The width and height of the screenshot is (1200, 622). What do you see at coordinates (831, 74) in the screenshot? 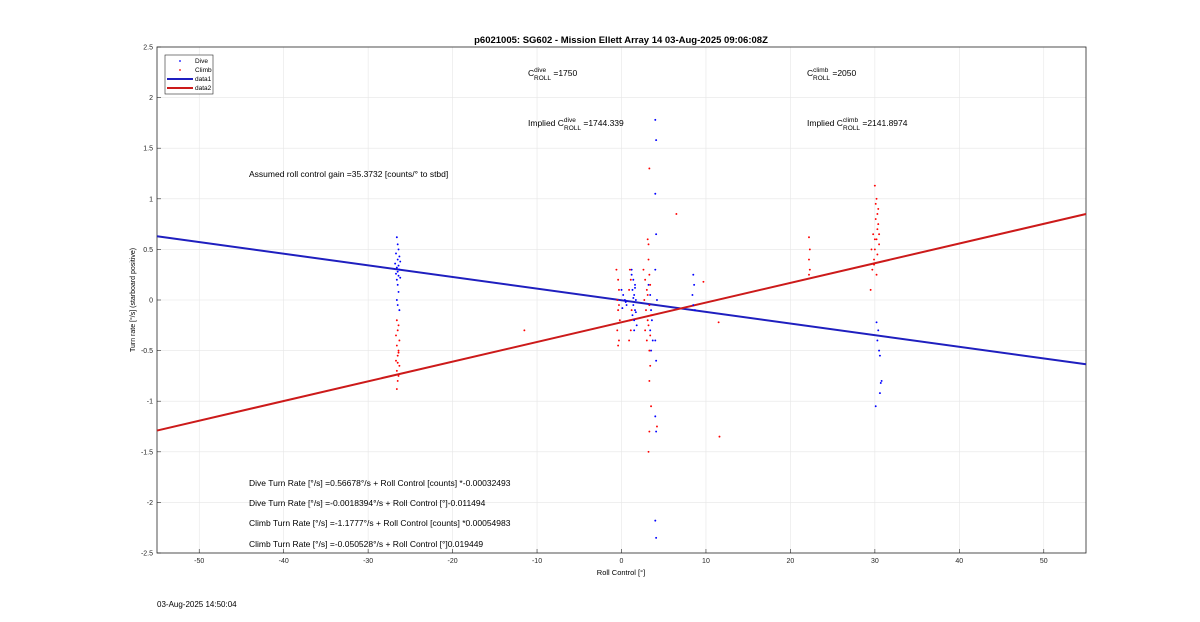
I see `climb-c-roll-annotation: Cclimb ROLL =2050` at bounding box center [831, 74].